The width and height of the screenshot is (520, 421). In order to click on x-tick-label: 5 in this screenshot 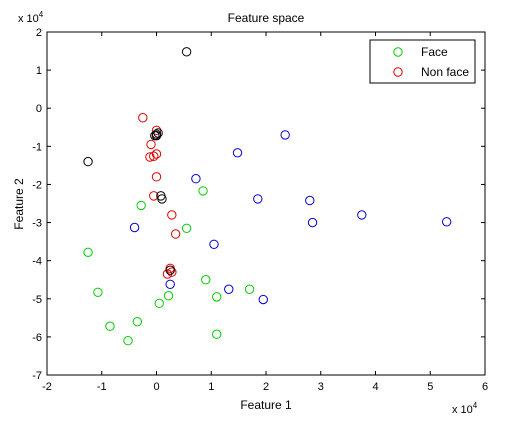, I will do `click(430, 387)`.